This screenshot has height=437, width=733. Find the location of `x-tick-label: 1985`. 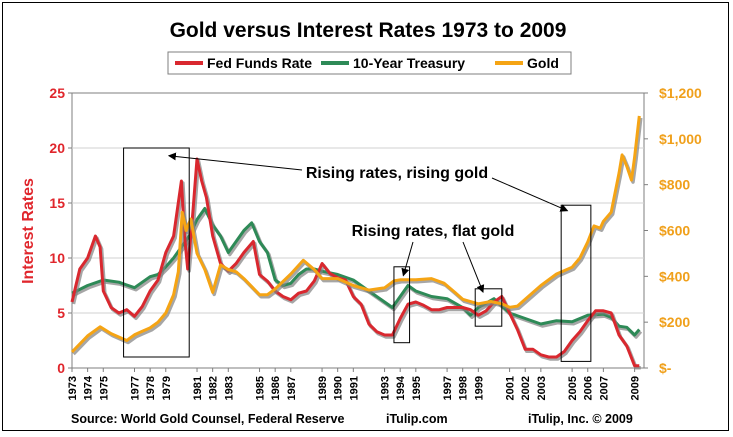

x-tick-label: 1985 is located at coordinates (261, 388).